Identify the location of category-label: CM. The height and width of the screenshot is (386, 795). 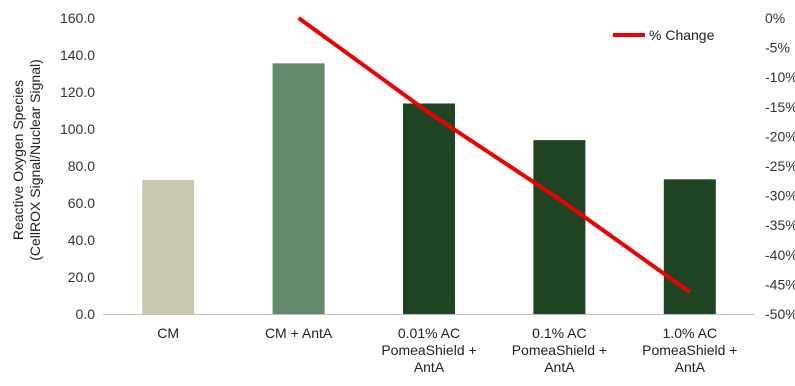
(168, 333).